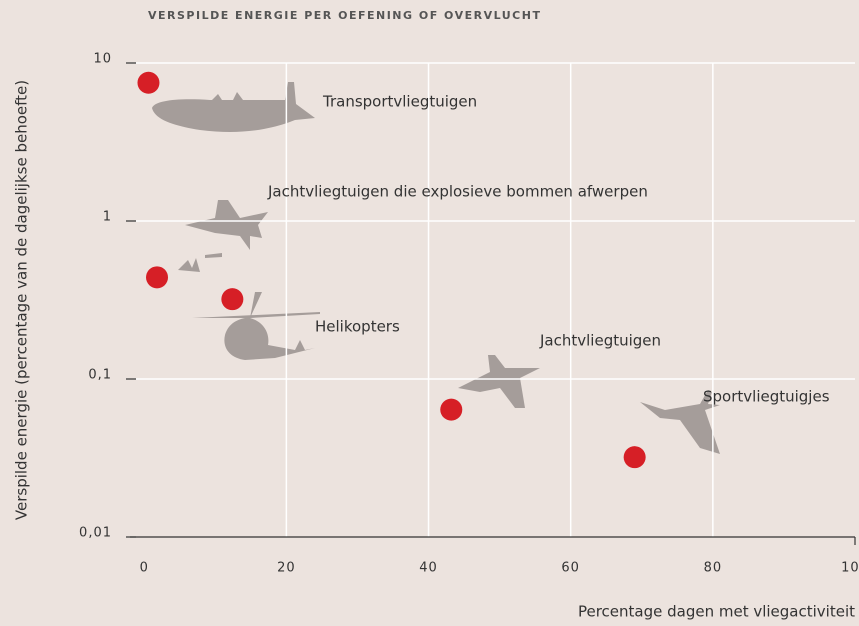 The height and width of the screenshot is (626, 859). Describe the element at coordinates (570, 568) in the screenshot. I see `x-tick-label: 60` at that location.